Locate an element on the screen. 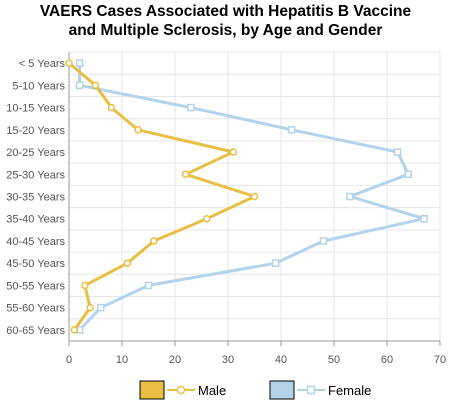  legend-swatch-male is located at coordinates (152, 390).